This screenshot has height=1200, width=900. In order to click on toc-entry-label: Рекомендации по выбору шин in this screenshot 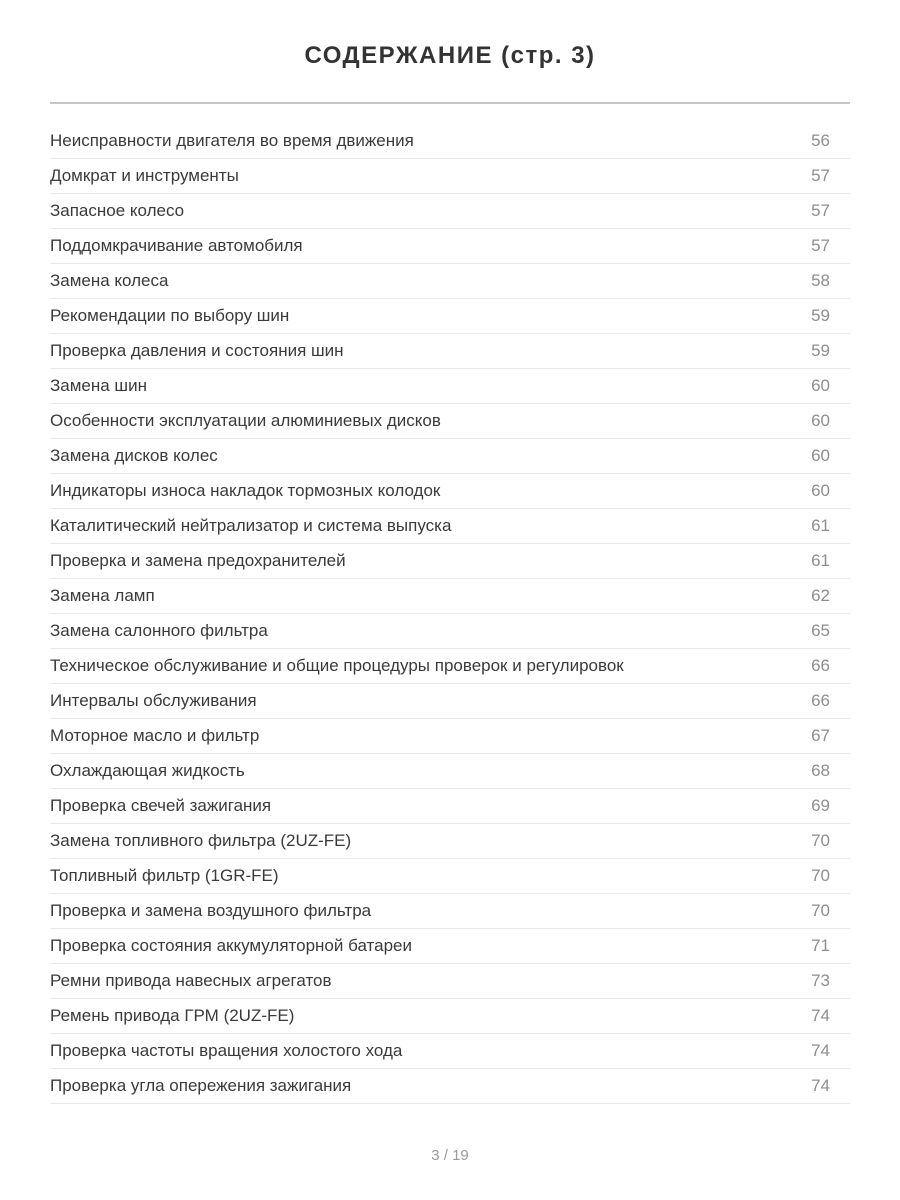, I will do `click(170, 315)`.